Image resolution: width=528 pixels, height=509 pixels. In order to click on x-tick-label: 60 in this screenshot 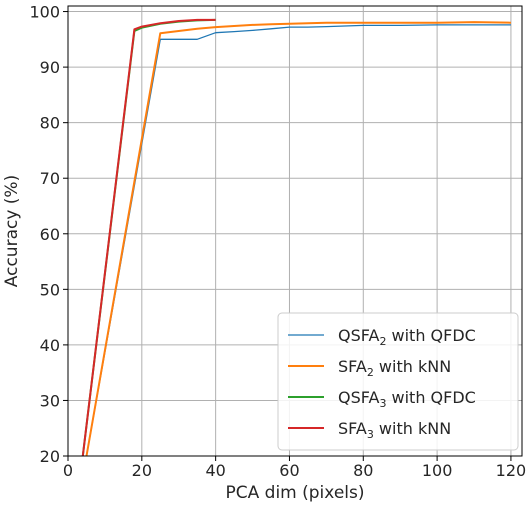, I will do `click(289, 470)`.